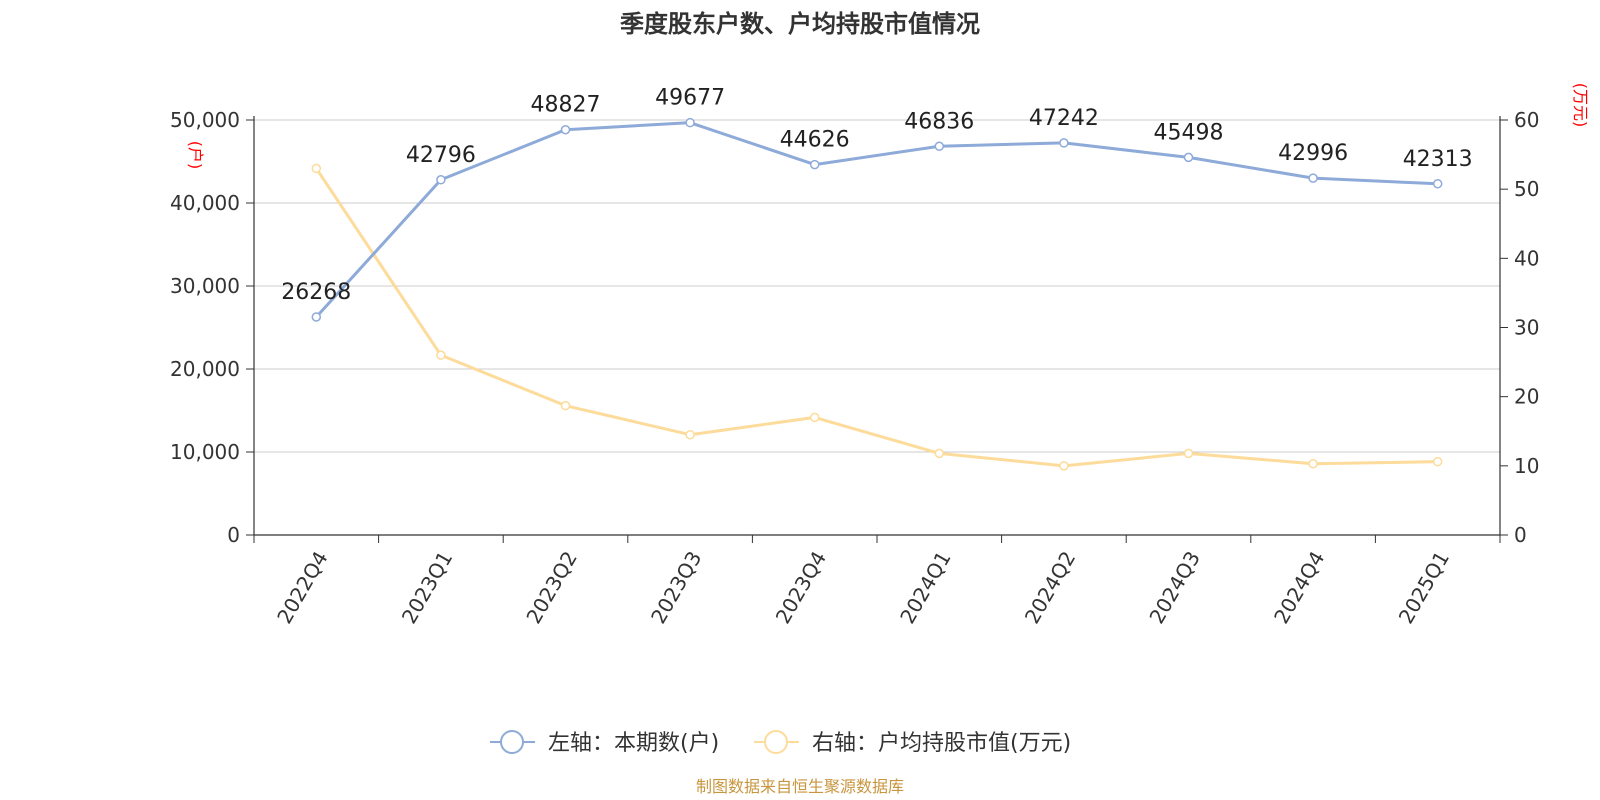 The width and height of the screenshot is (1600, 800). Describe the element at coordinates (1526, 258) in the screenshot. I see `right-tick-label: 40` at that location.